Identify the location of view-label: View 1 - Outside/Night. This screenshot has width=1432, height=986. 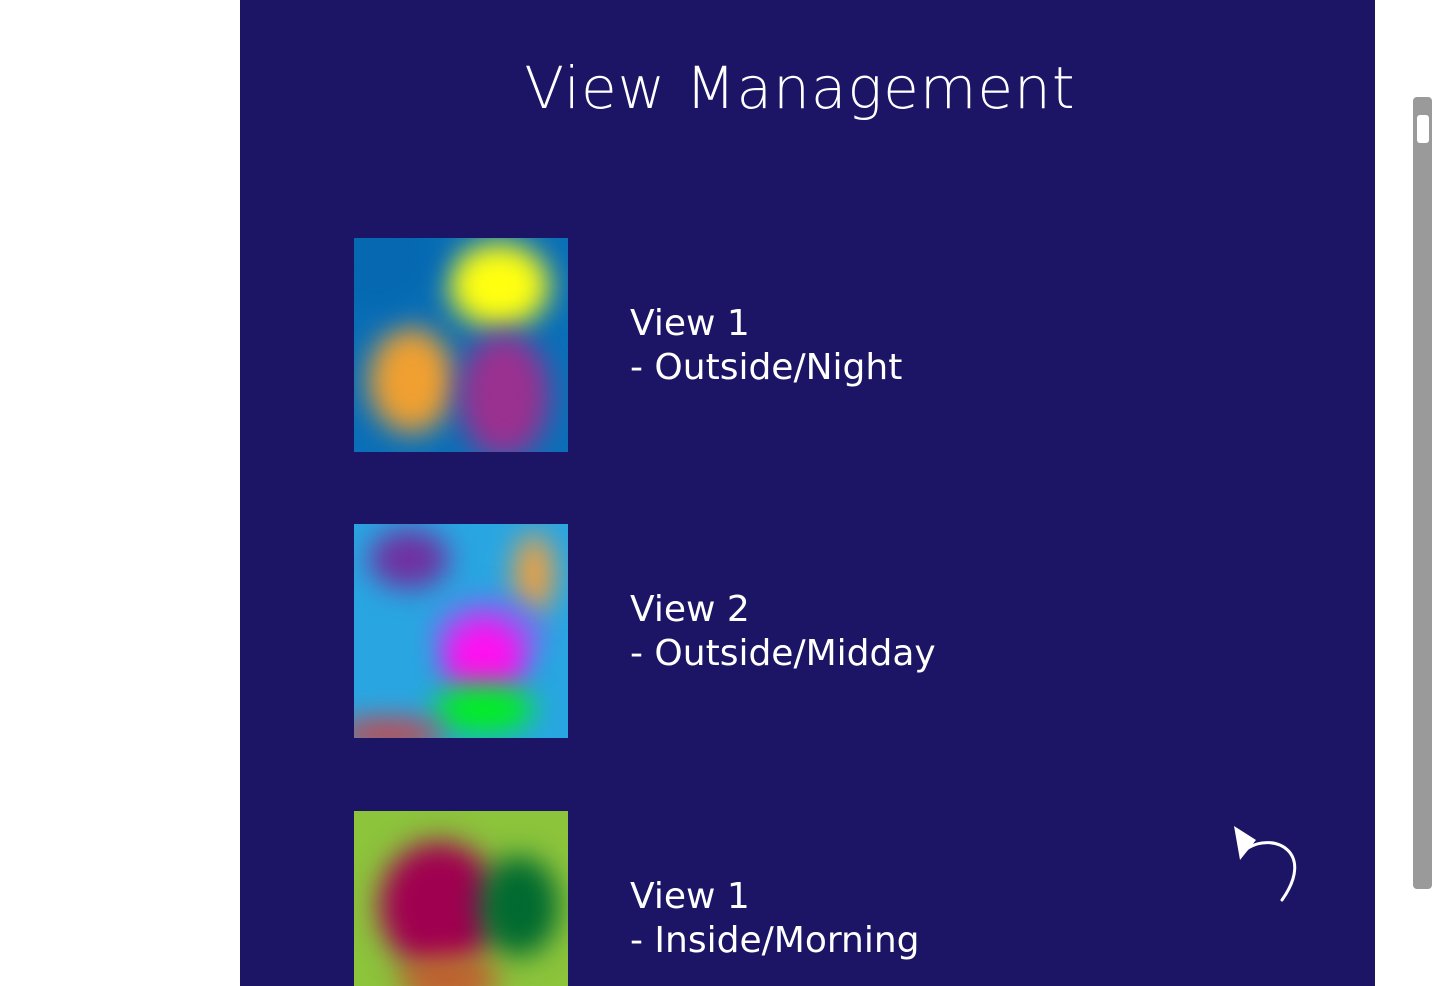
(766, 346).